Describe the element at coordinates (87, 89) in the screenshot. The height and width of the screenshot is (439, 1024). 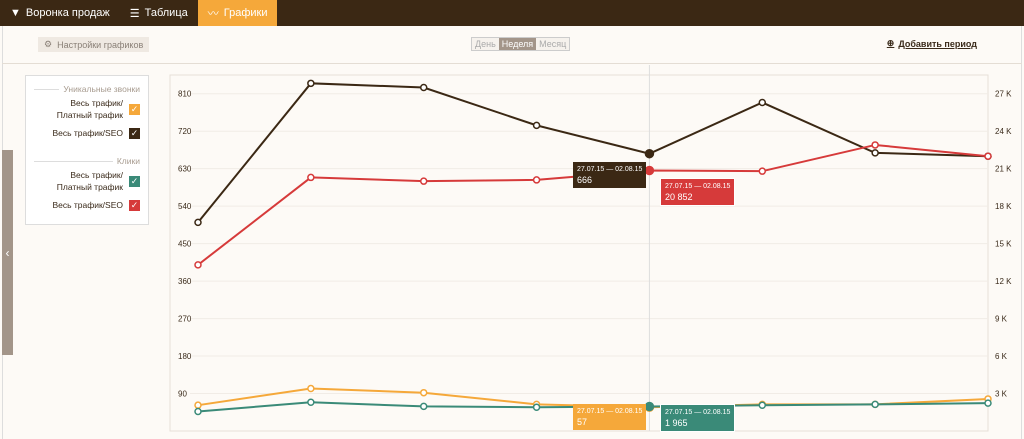
I see `legend-group-title: Уникальные звонки` at that location.